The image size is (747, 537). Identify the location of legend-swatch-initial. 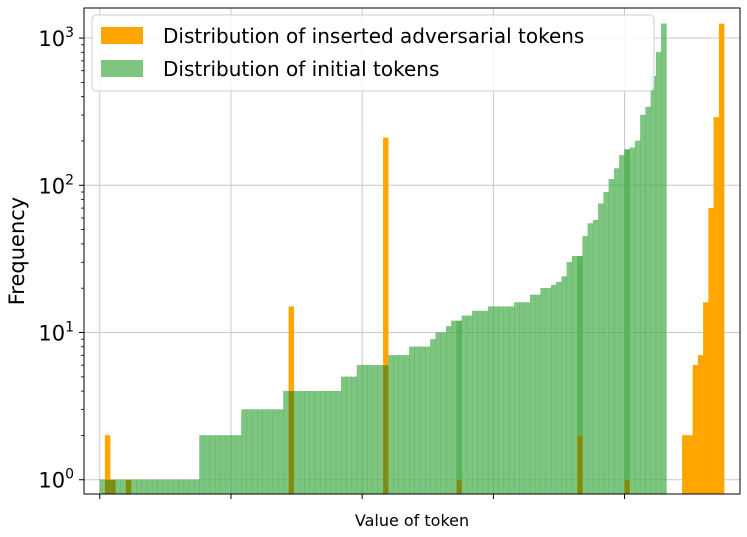
(122, 68).